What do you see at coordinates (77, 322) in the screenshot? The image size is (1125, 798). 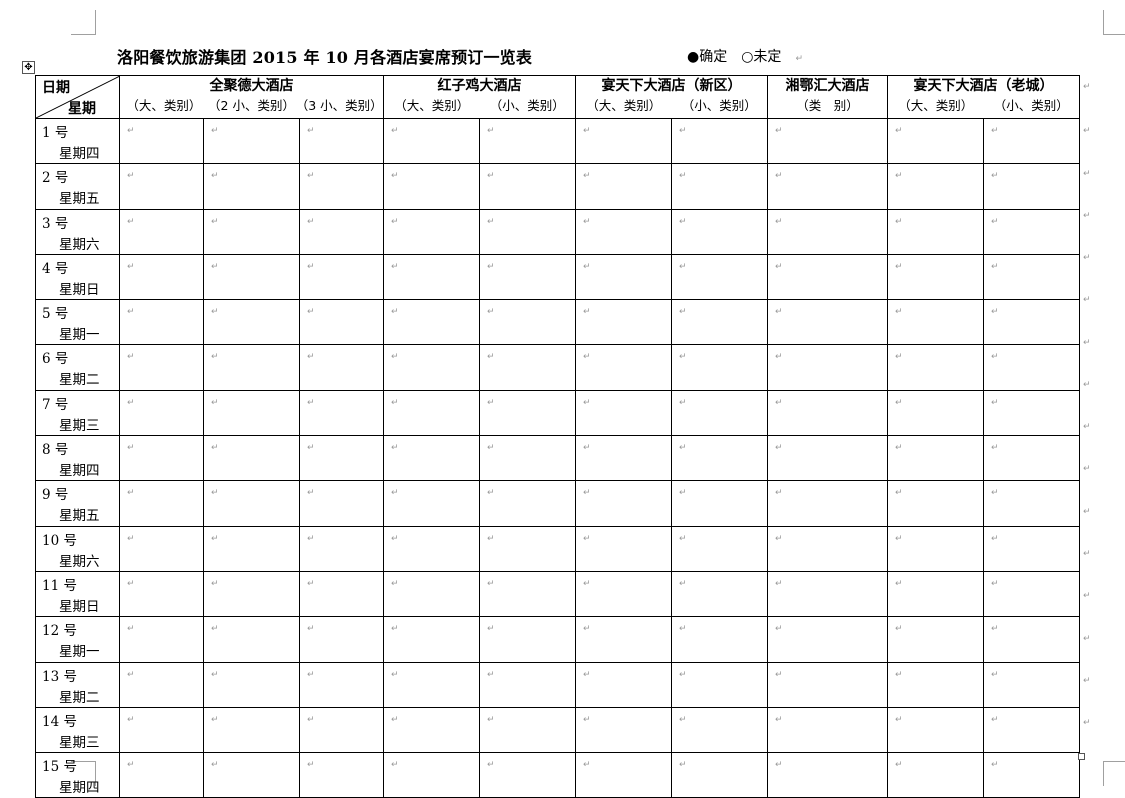 I see `date-cell: 5 号星期一` at bounding box center [77, 322].